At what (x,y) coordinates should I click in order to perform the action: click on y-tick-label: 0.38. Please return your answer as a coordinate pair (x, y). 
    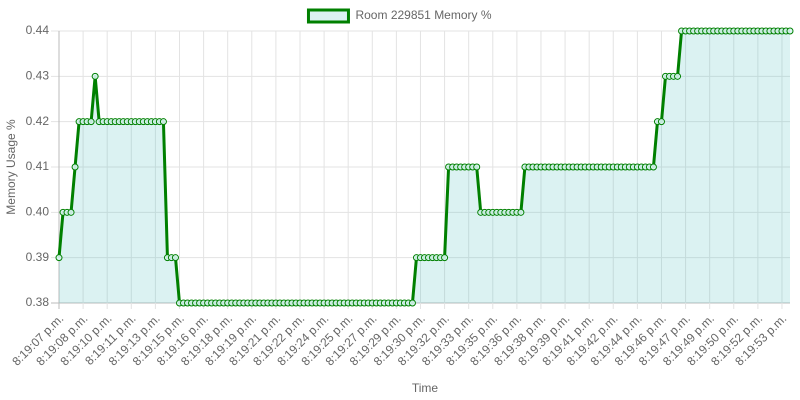
    Looking at the image, I should click on (38, 302).